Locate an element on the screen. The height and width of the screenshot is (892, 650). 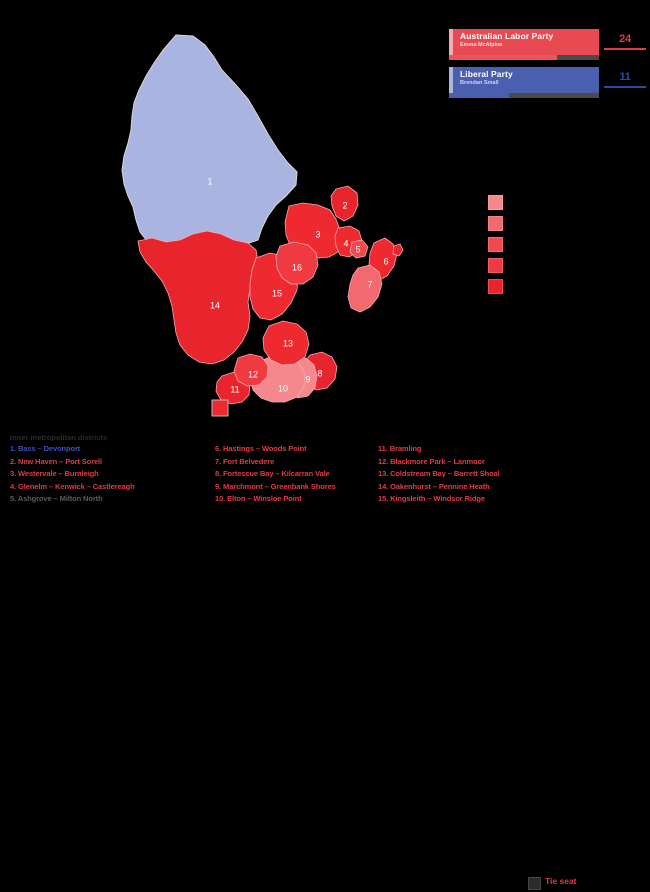
legend-item: 8. Fortescue Bay – Kilcarran Vale is located at coordinates (272, 473).